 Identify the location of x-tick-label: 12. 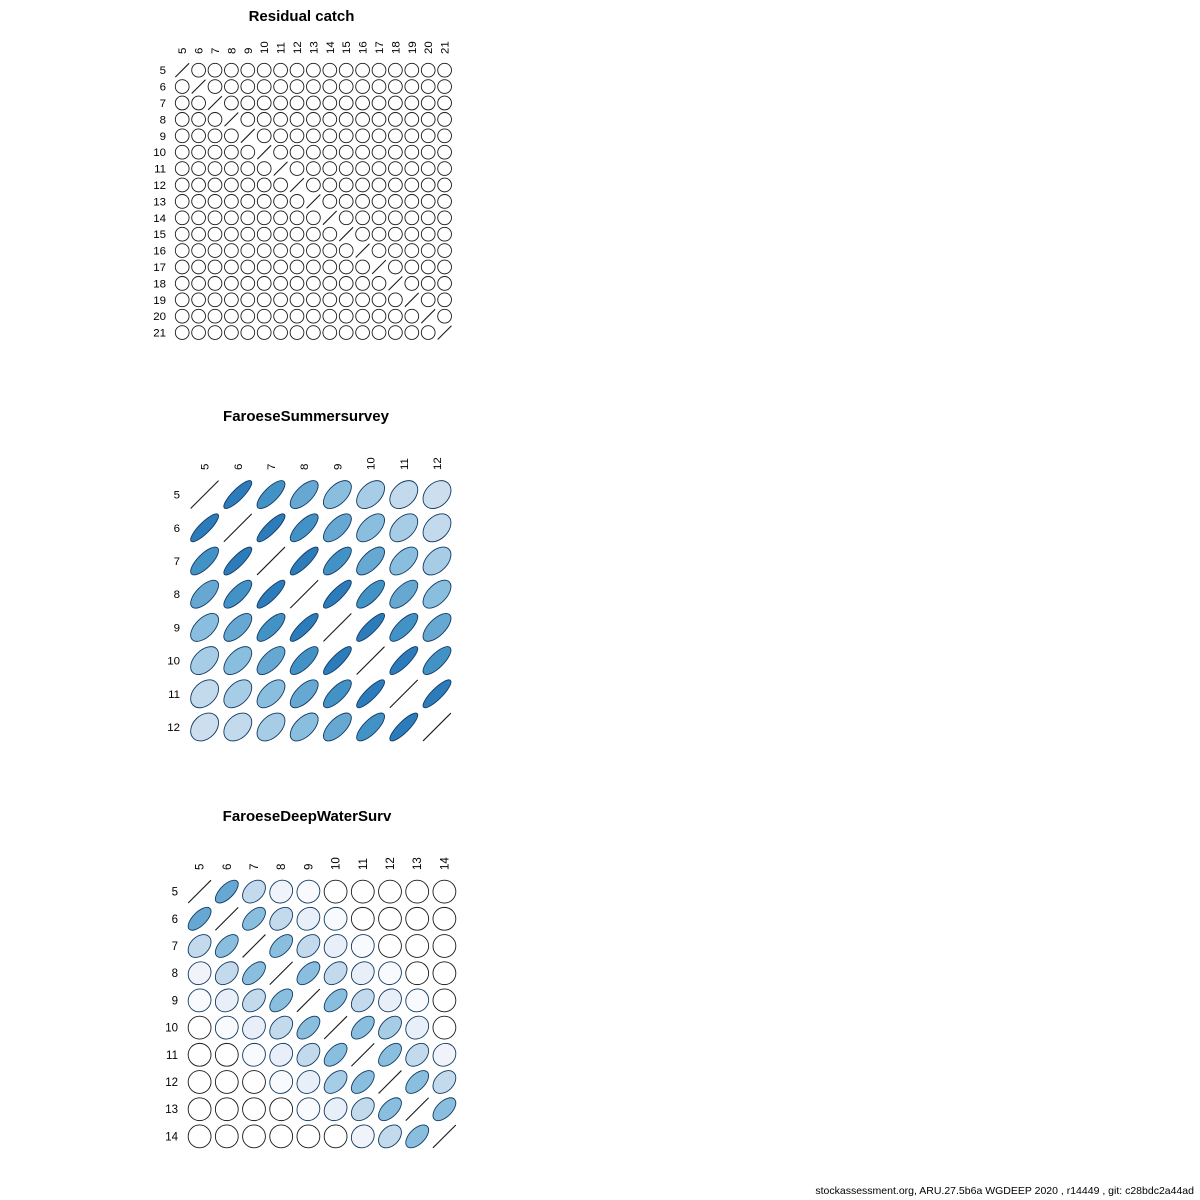
(438, 463).